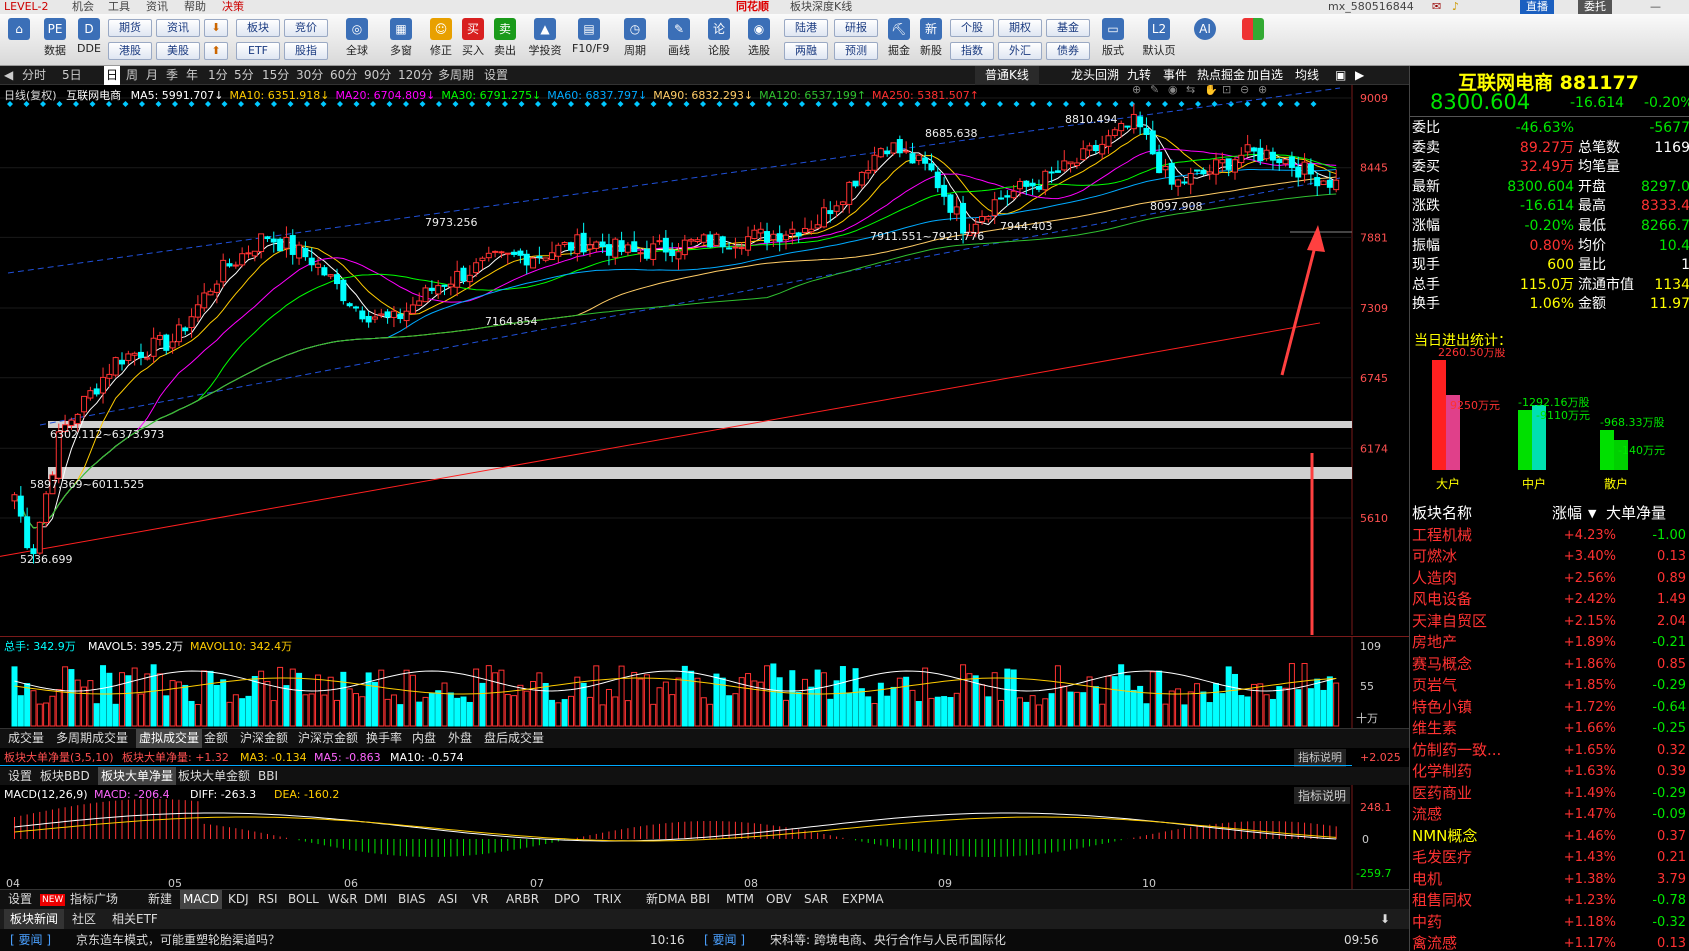 The height and width of the screenshot is (951, 1689). Describe the element at coordinates (216, 28) in the screenshot. I see `down-arrow-button: ⬇` at that location.